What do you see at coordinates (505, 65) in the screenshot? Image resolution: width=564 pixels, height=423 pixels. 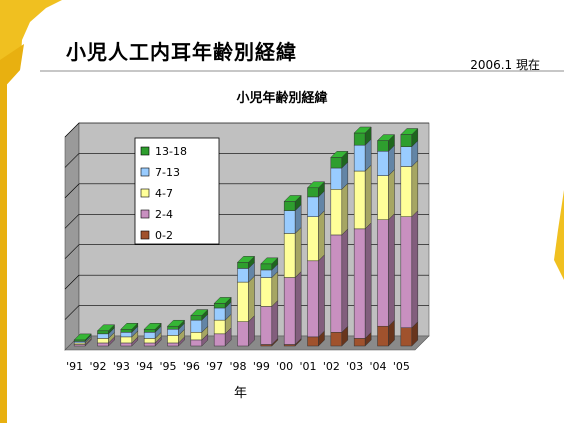 I see `date-note: 2006.1 現在` at bounding box center [505, 65].